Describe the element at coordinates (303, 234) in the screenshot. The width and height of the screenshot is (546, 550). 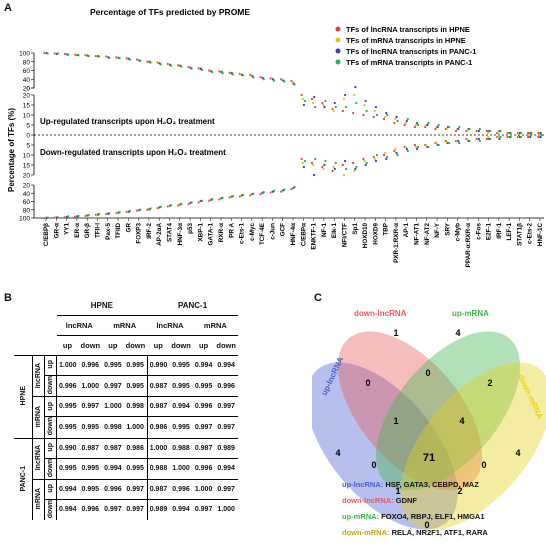
I see `x-tick-label: C/EBPα` at that location.